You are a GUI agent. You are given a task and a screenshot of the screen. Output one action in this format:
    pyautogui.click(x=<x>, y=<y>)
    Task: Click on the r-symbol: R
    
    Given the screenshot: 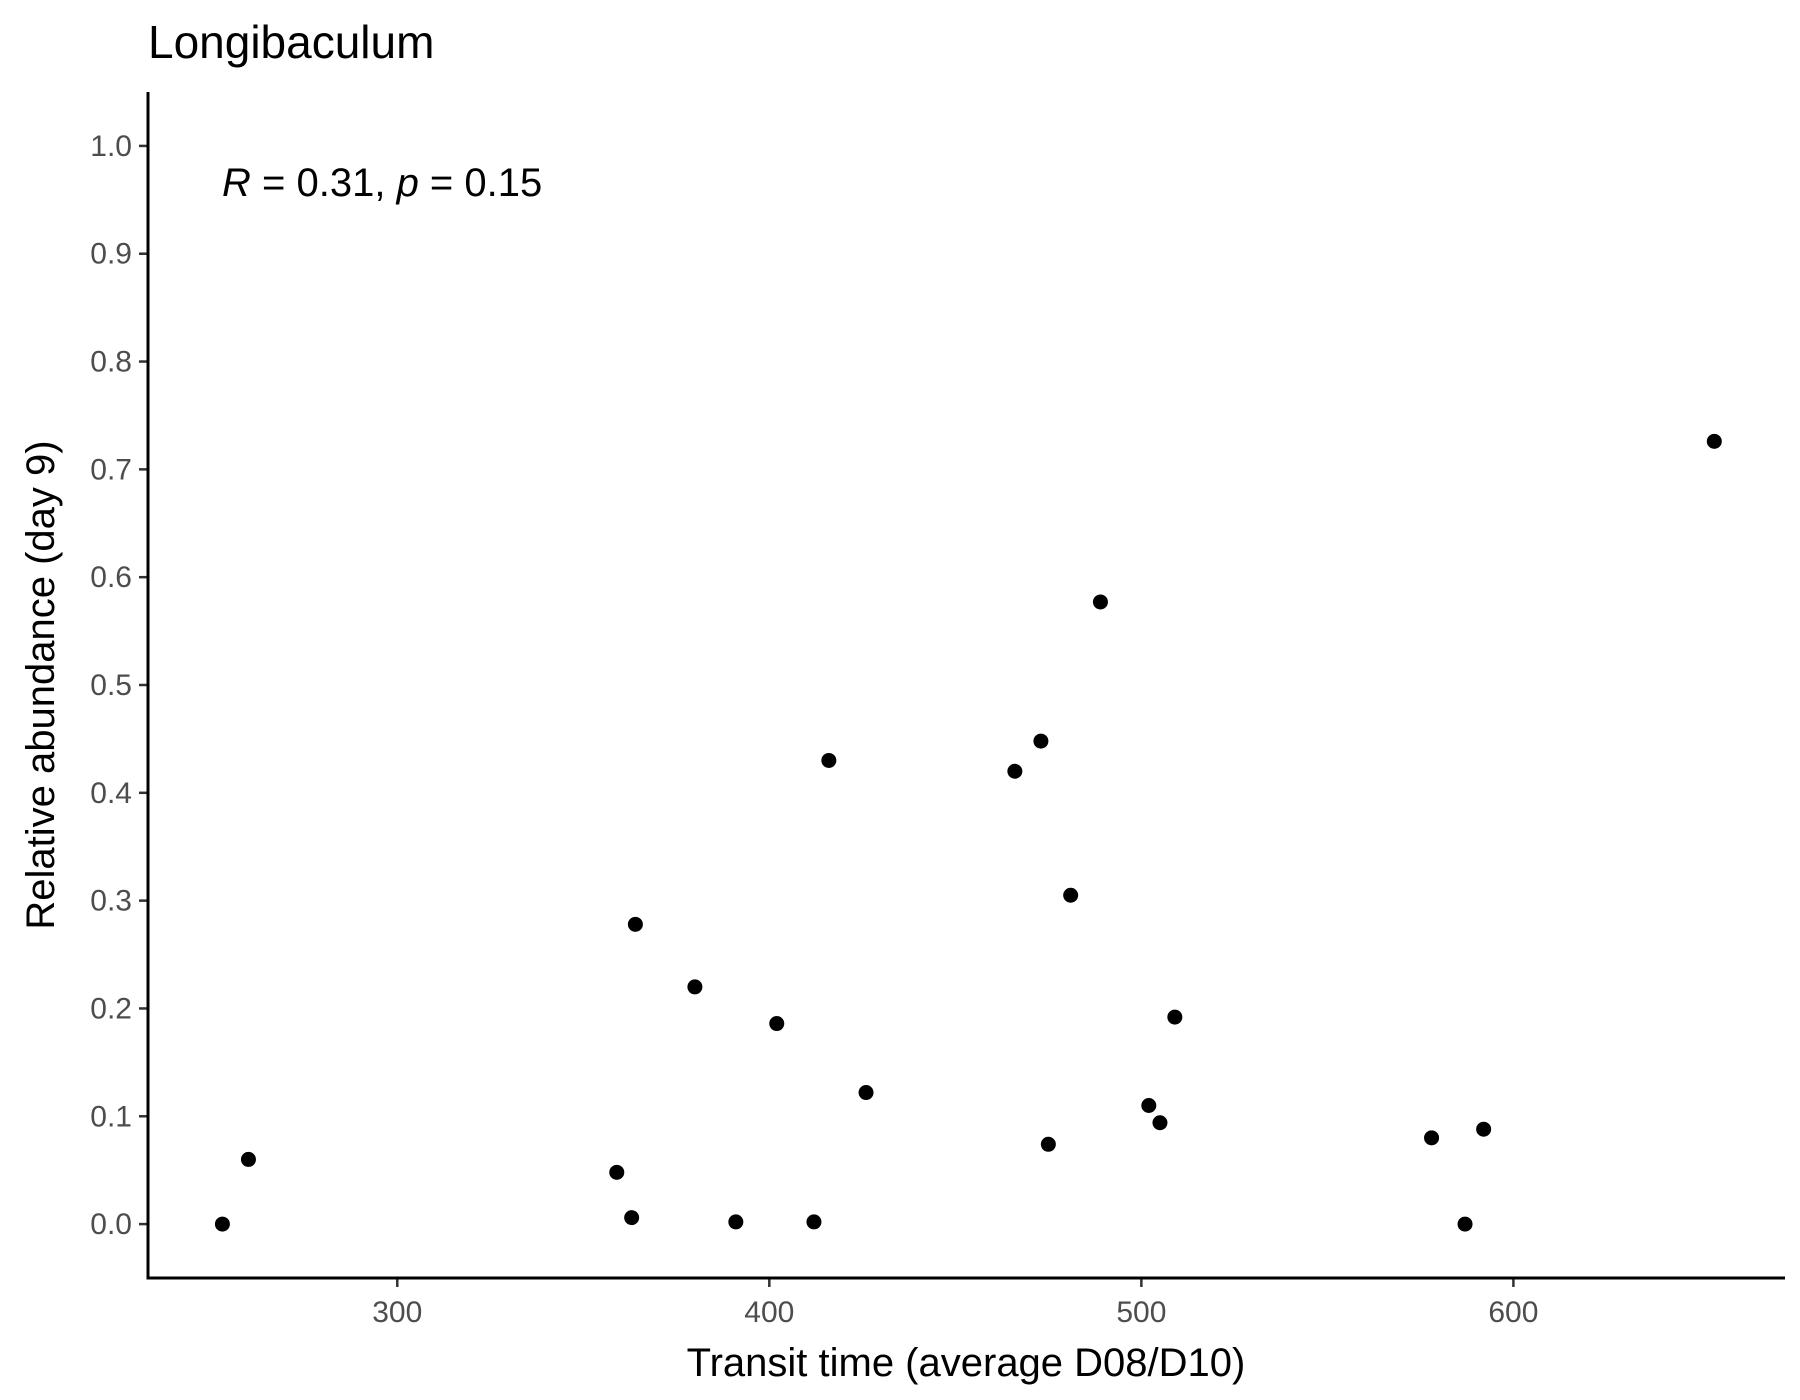 What is the action you would take?
    pyautogui.click(x=236, y=183)
    